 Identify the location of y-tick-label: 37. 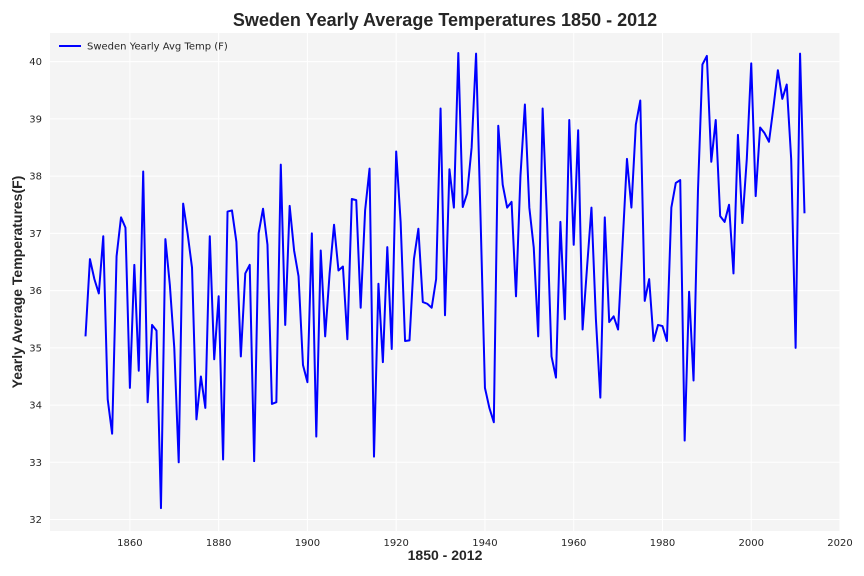
(35, 234).